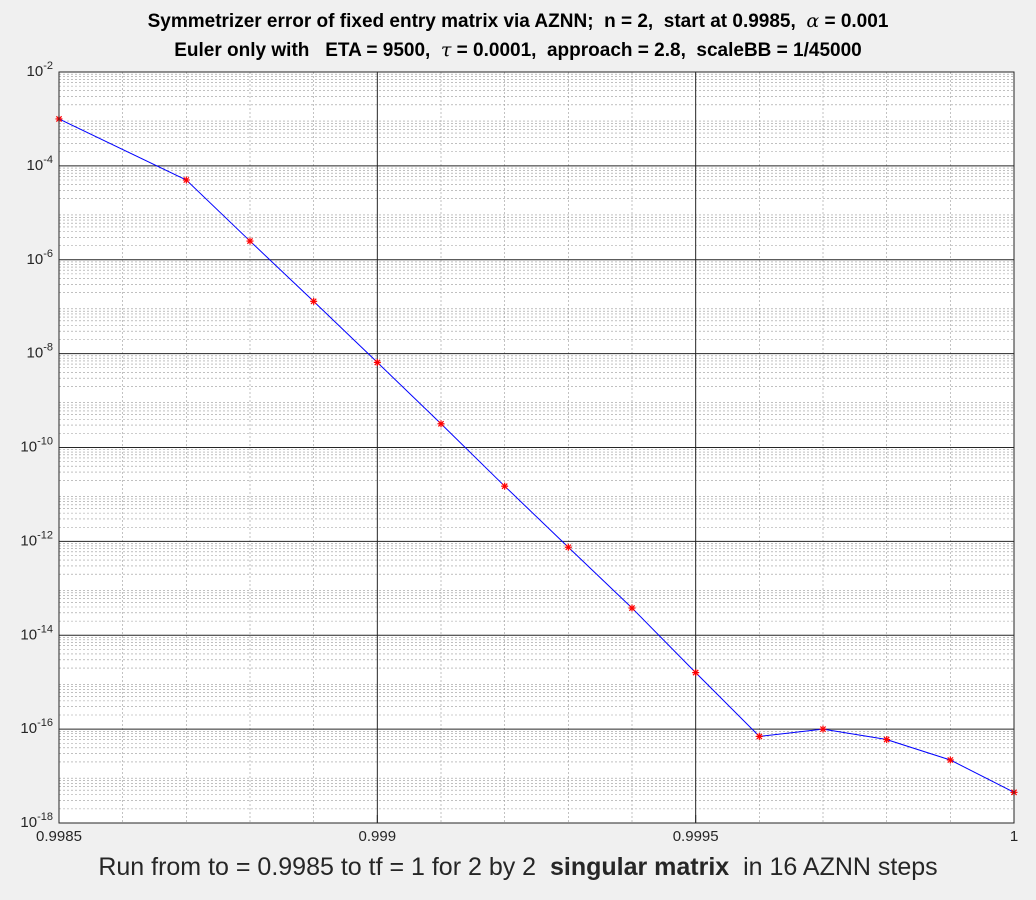 The width and height of the screenshot is (1036, 900). I want to click on x-tick-label: 0.999, so click(378, 836).